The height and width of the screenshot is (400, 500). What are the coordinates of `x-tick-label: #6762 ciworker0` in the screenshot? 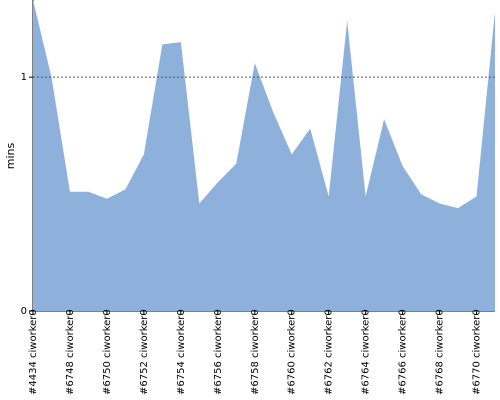 It's located at (329, 352).